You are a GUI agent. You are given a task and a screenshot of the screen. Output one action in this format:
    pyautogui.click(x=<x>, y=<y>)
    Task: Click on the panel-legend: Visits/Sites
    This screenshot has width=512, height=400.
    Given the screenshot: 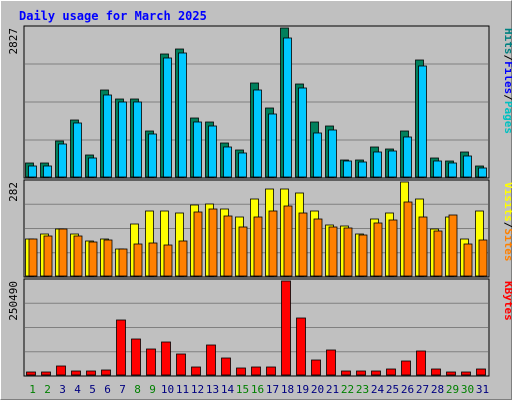 What is the action you would take?
    pyautogui.click(x=507, y=222)
    